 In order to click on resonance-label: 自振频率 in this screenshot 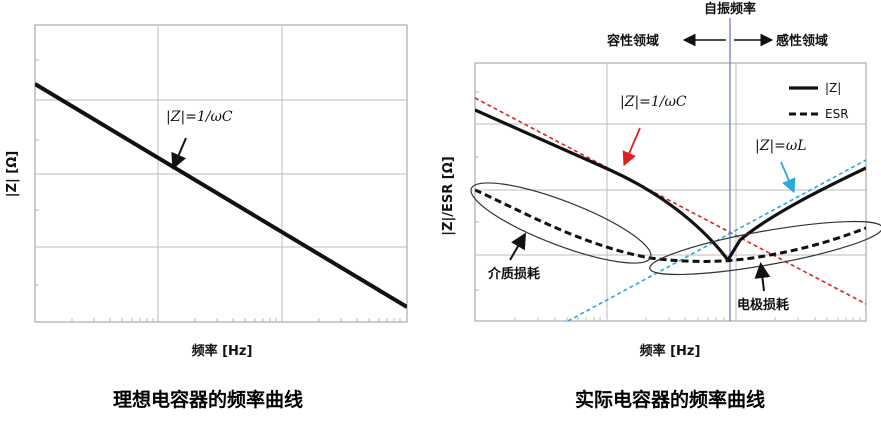, I will do `click(730, 9)`.